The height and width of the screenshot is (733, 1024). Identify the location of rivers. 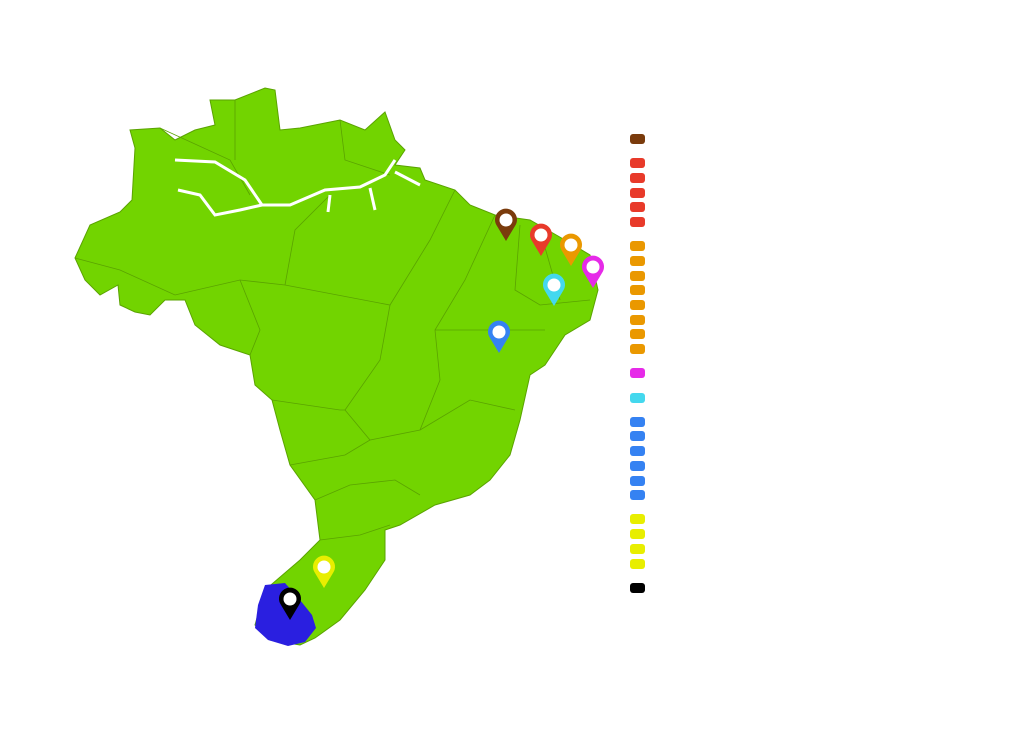
(297, 187).